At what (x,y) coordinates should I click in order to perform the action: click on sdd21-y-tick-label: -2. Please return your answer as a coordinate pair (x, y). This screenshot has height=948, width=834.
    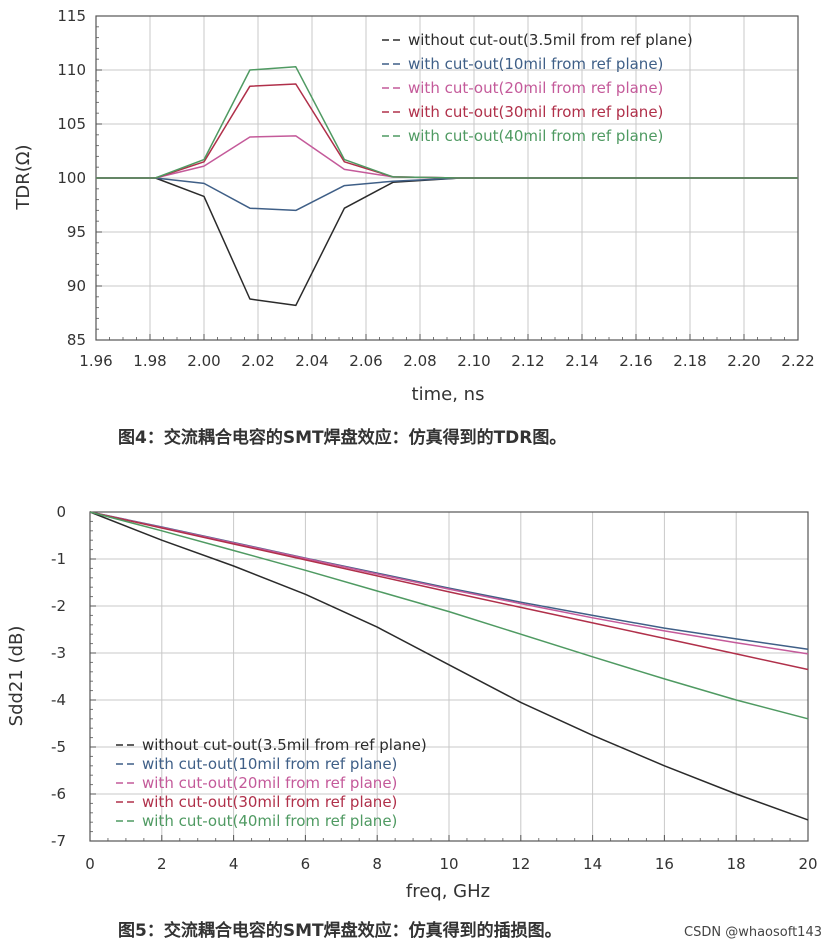
    Looking at the image, I should click on (58, 606).